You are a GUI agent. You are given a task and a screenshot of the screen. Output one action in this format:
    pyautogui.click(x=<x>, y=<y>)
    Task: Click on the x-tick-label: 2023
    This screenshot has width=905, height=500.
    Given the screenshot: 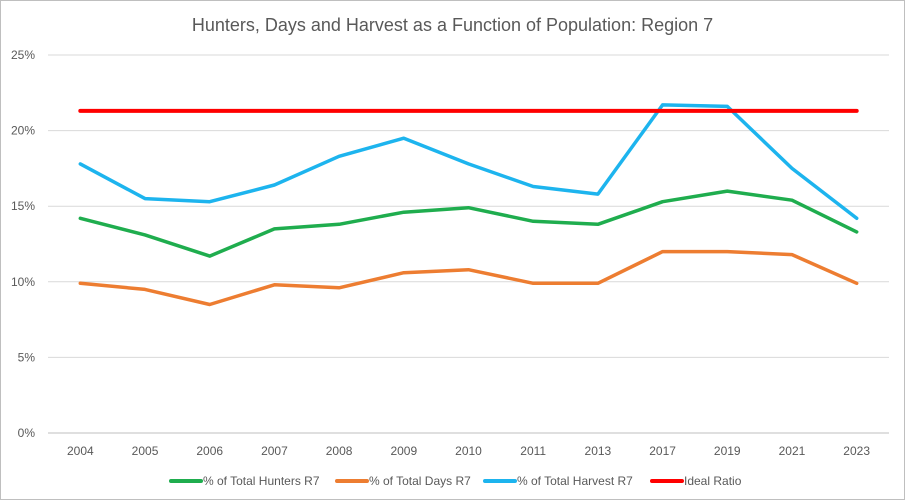 What is the action you would take?
    pyautogui.click(x=856, y=451)
    